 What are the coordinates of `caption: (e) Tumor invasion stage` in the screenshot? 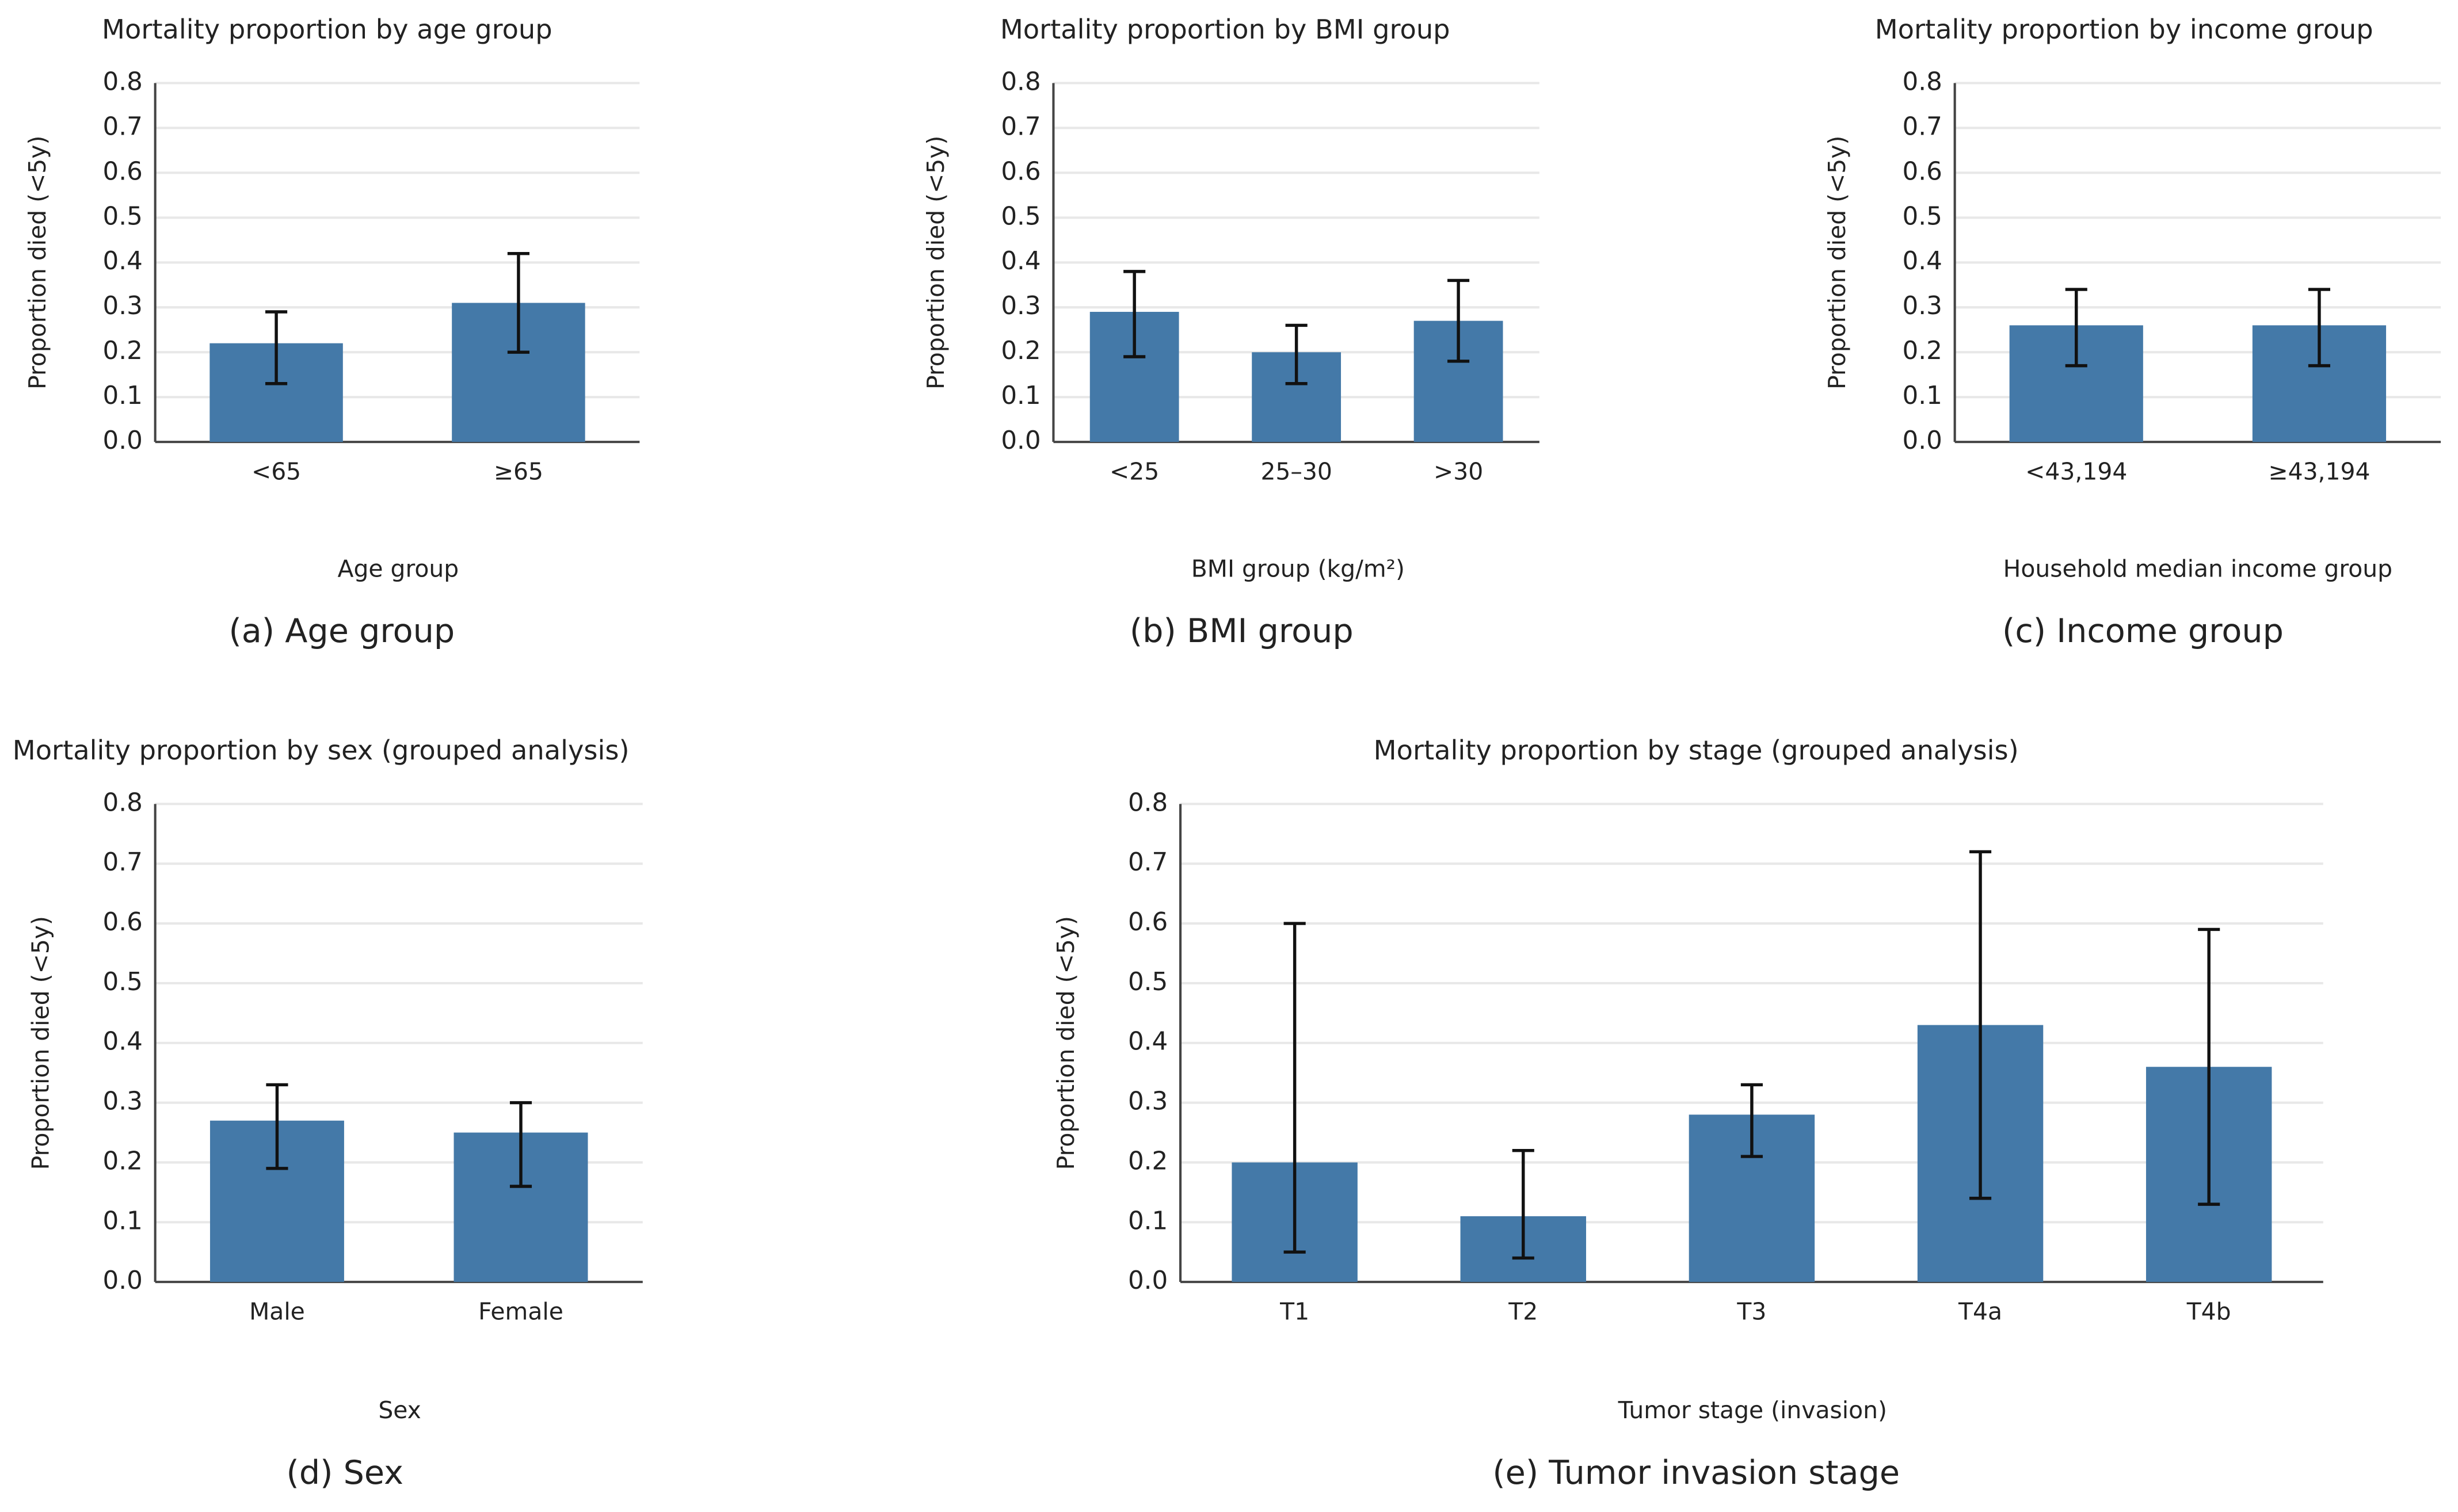 It's located at (1696, 1473).